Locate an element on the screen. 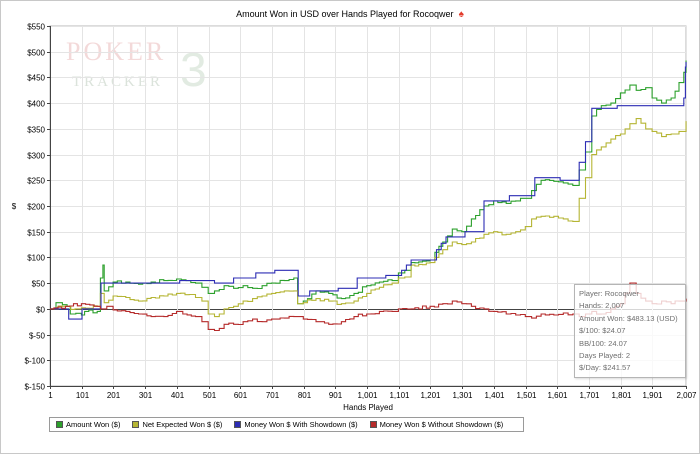 The height and width of the screenshot is (454, 700). y-tick-label: $150 is located at coordinates (36, 233).